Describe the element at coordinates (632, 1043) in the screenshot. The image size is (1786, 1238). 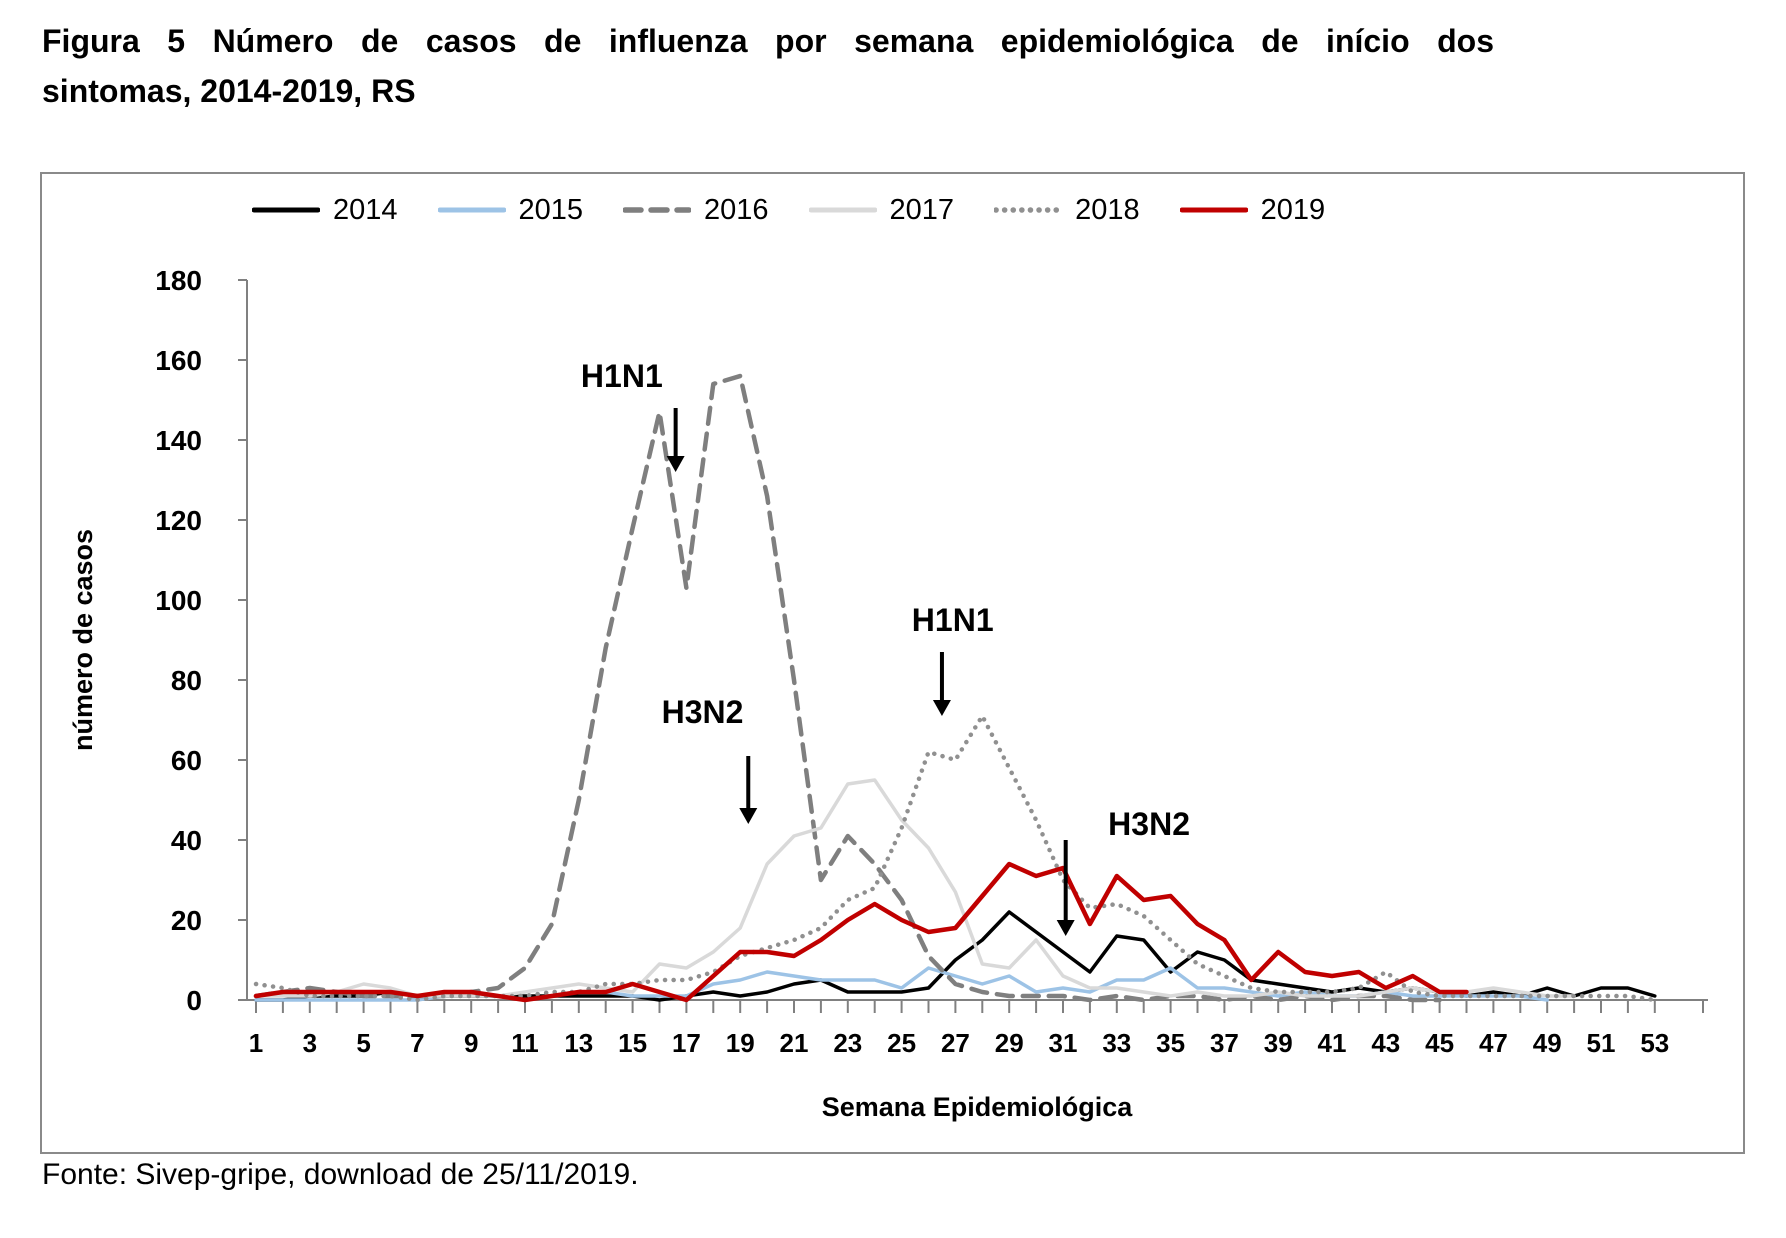
I see `x-tick-label: 15` at that location.